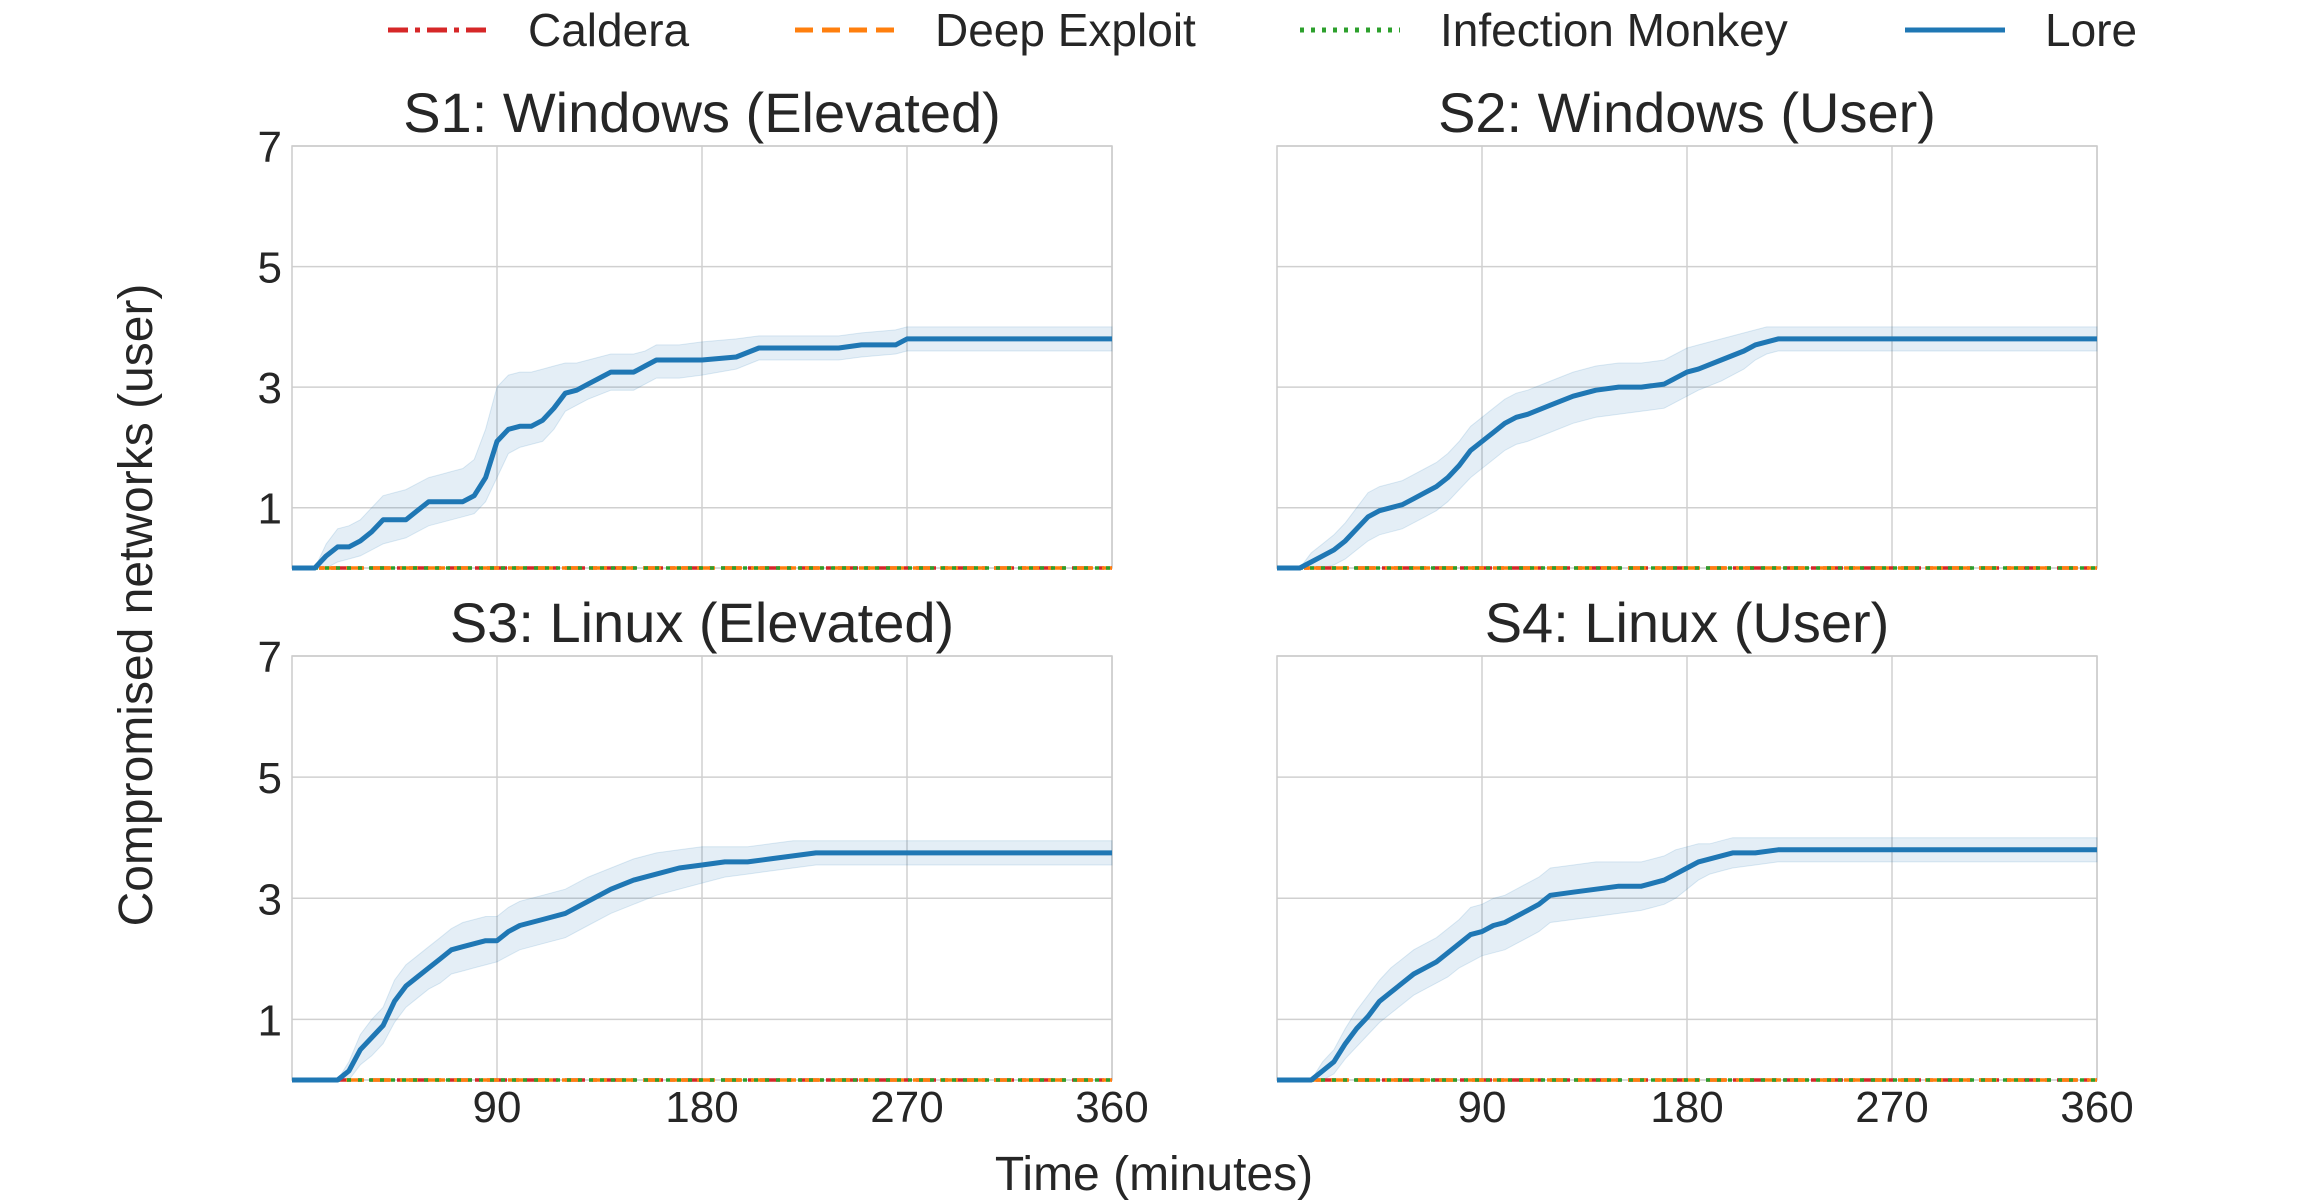 Image resolution: width=2300 pixels, height=1200 pixels. What do you see at coordinates (2021, 30) in the screenshot?
I see `legend-entry-lore: Lore` at bounding box center [2021, 30].